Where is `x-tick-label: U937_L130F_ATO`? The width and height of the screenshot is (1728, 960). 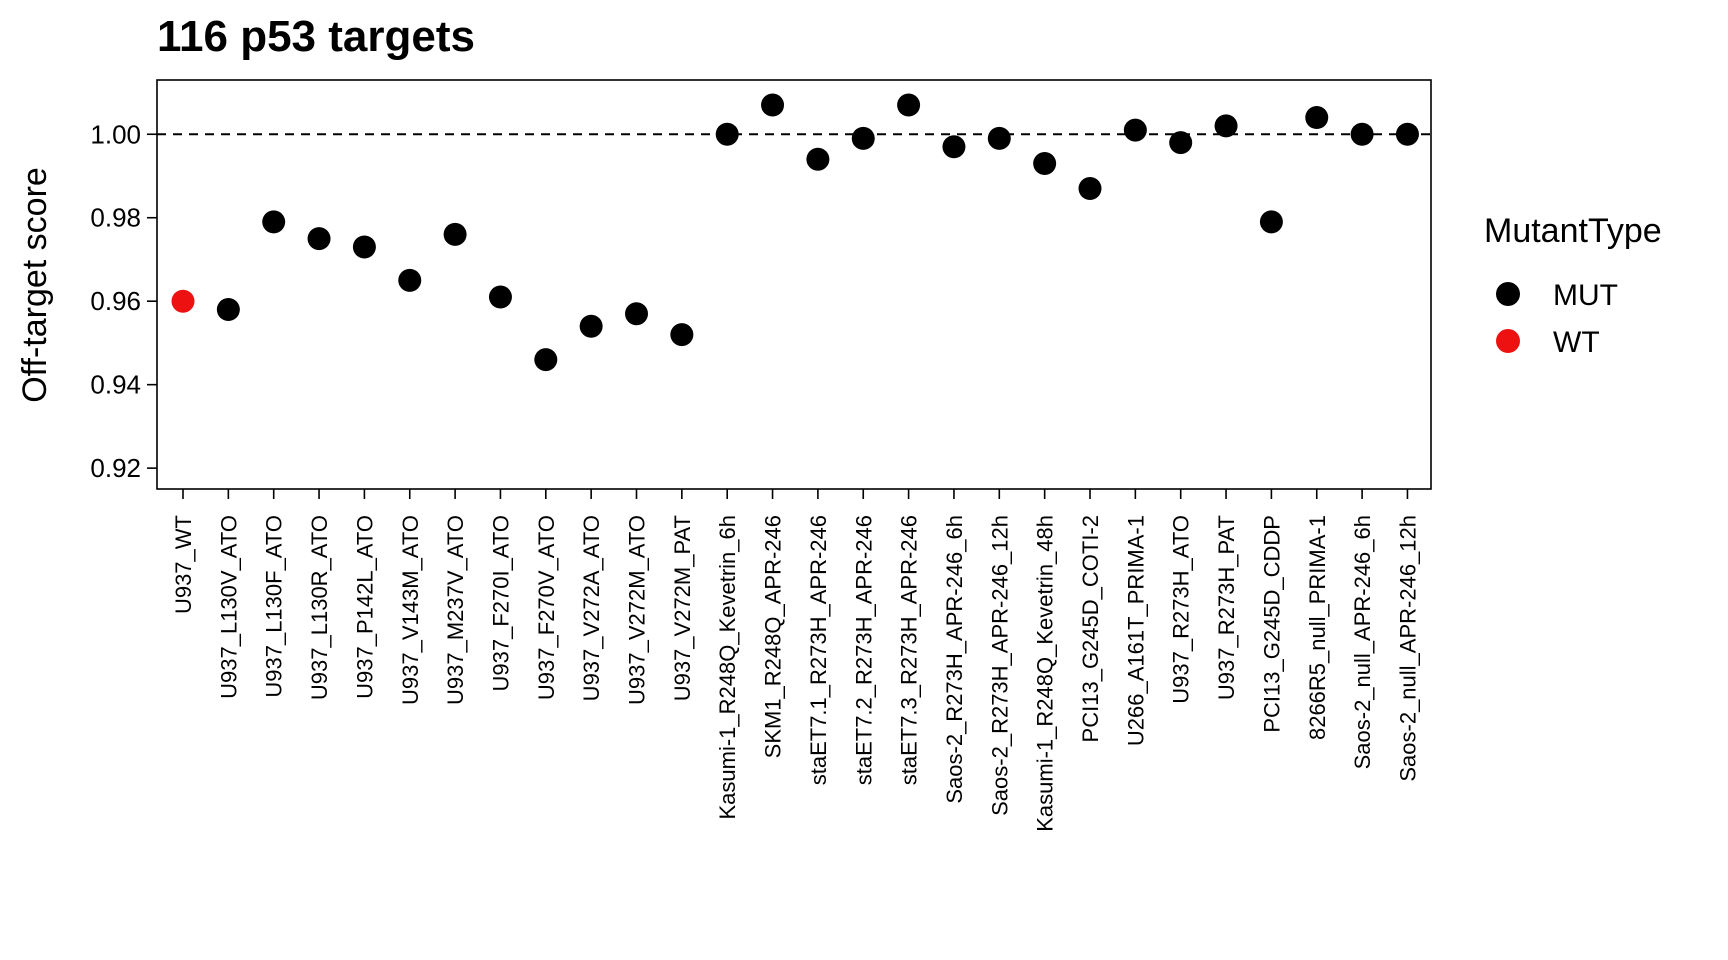
x-tick-label: U937_L130F_ATO is located at coordinates (274, 606).